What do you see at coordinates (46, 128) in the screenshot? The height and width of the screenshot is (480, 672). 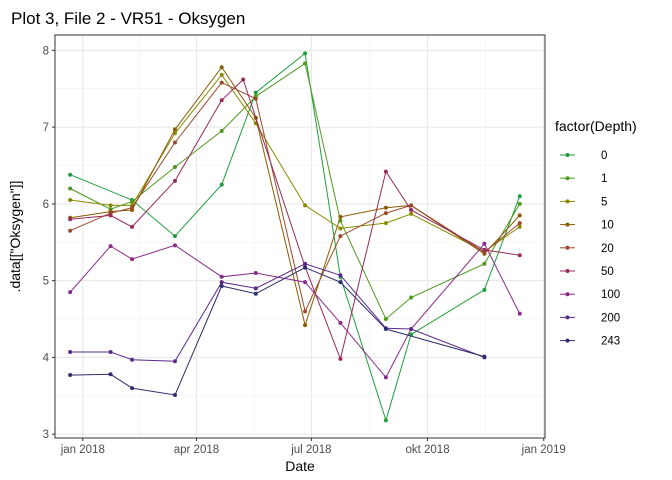 I see `y-tick-label: 7` at bounding box center [46, 128].